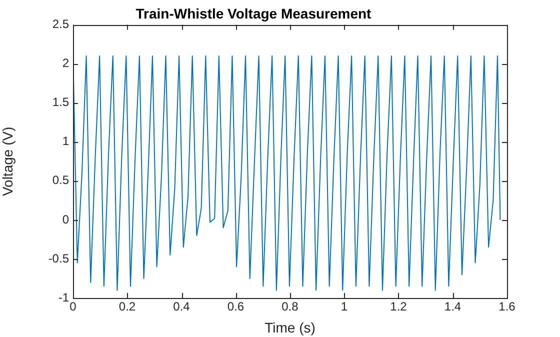 The image size is (560, 337). Describe the element at coordinates (399, 307) in the screenshot. I see `x-tick-label: 1.2` at that location.